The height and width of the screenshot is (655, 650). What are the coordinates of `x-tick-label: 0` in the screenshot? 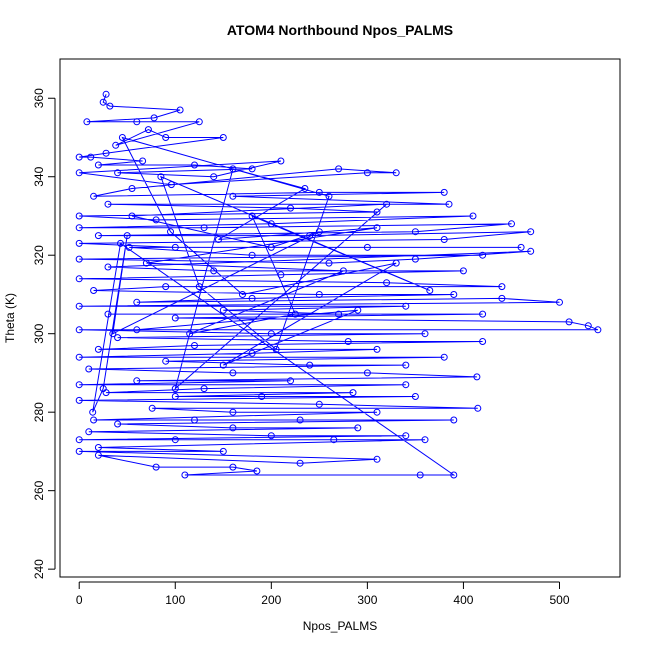 It's located at (79, 600).